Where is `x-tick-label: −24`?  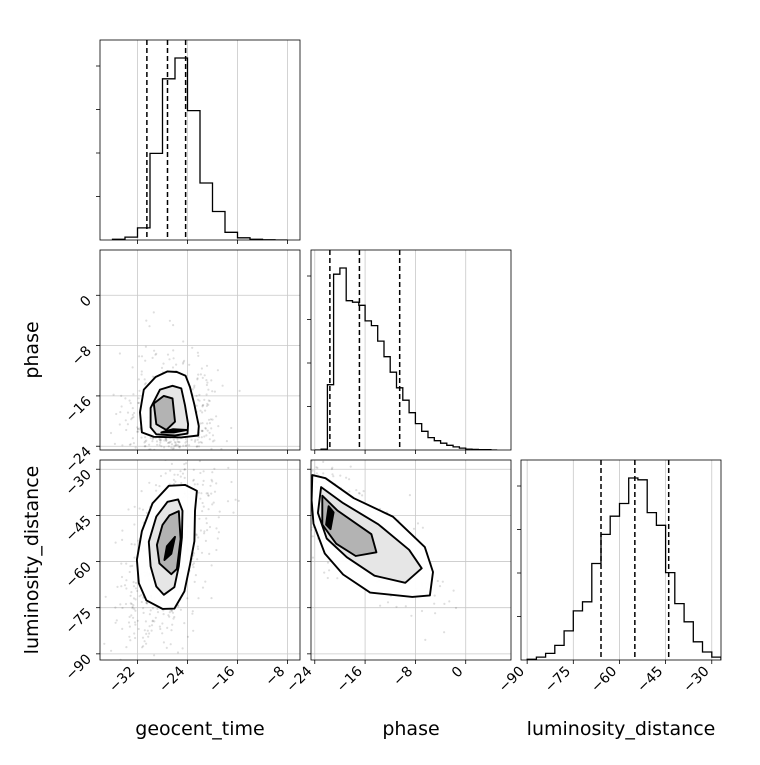 x-tick-label: −24 is located at coordinates (299, 679).